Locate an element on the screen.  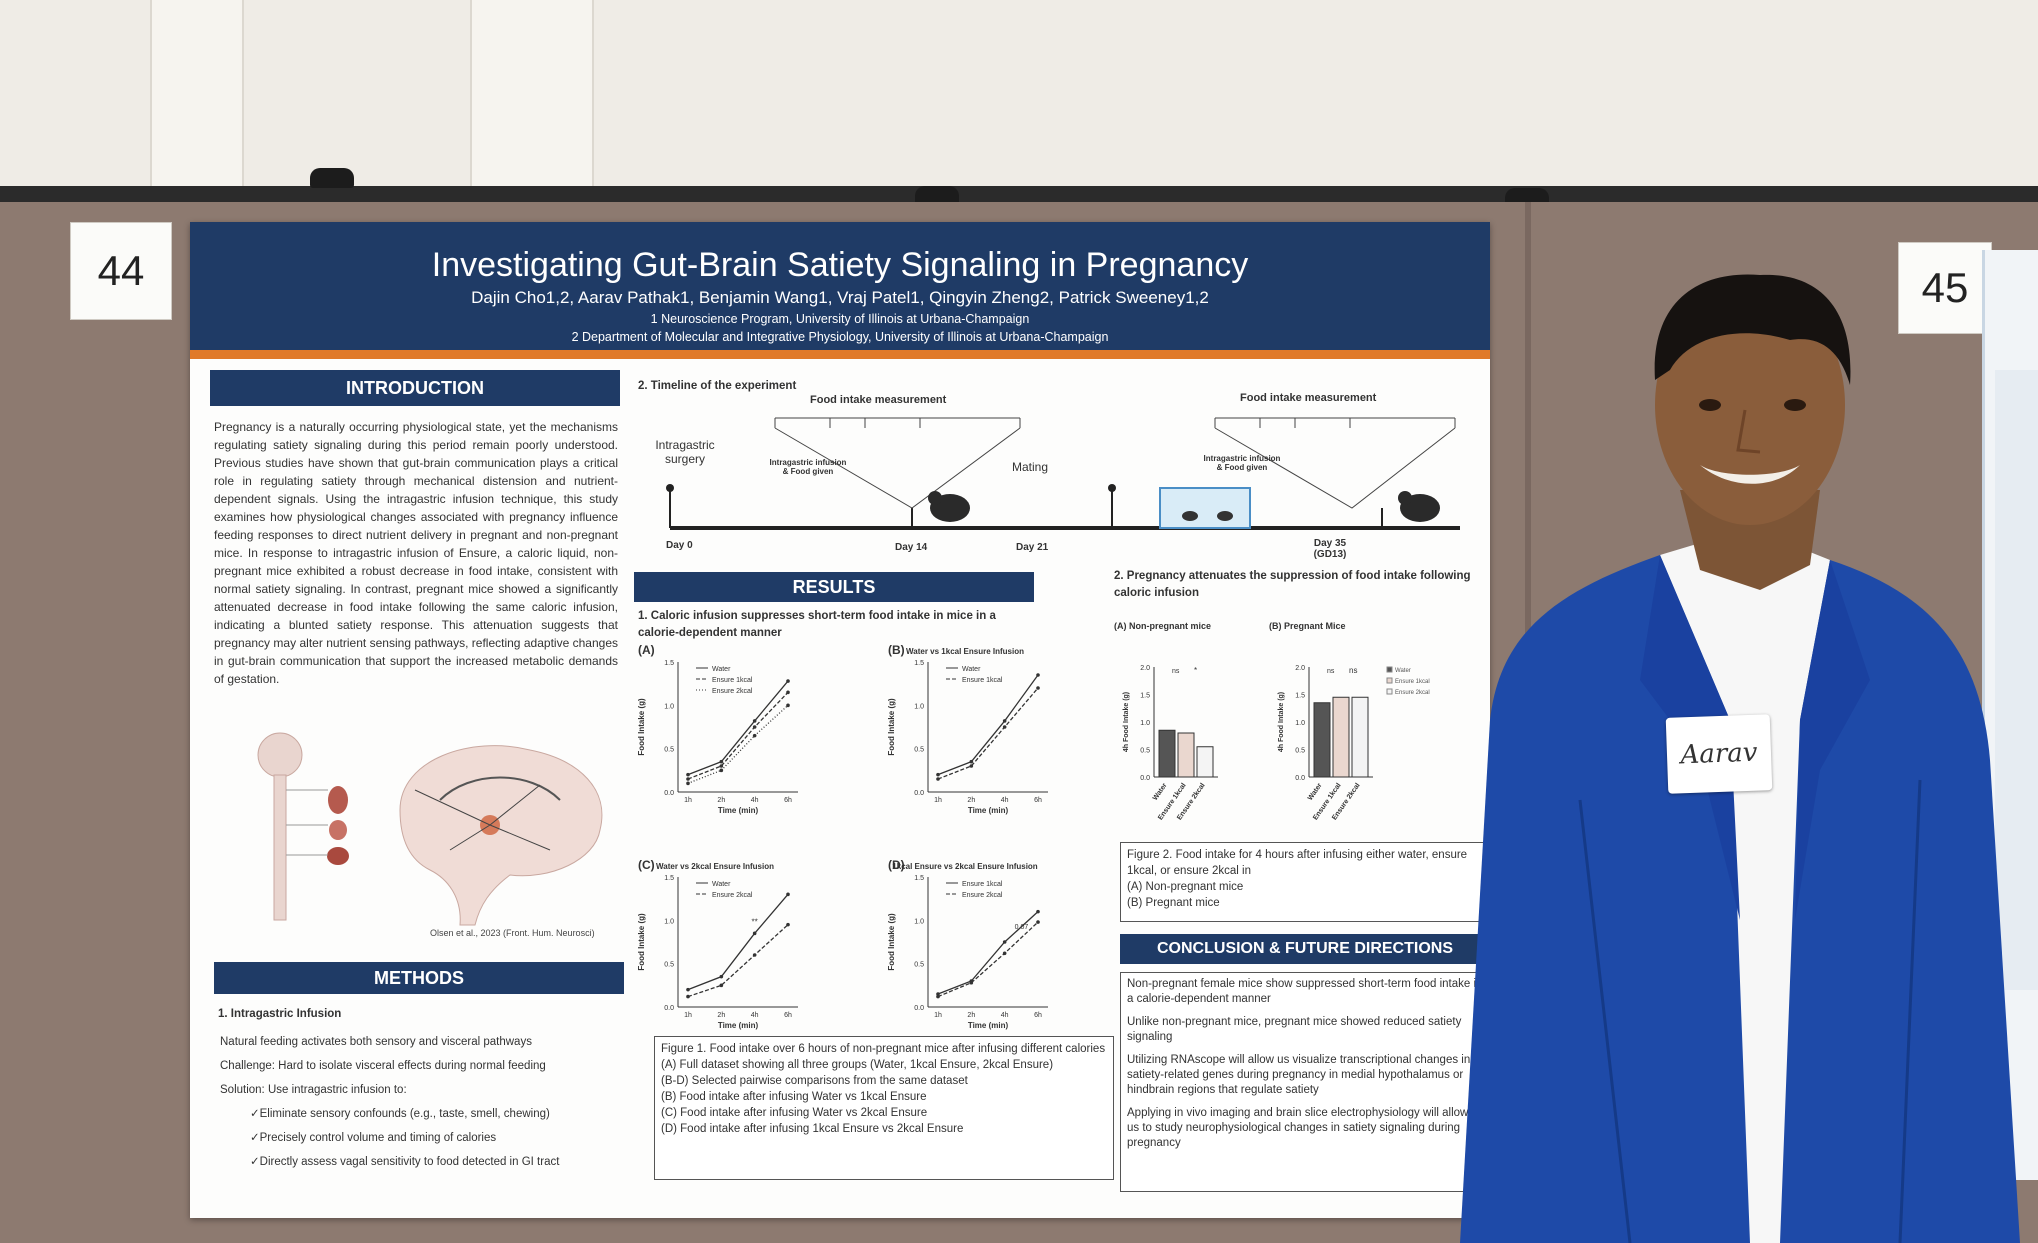
chart-title: (A) Non-pregnant mice is located at coordinates (1162, 626).